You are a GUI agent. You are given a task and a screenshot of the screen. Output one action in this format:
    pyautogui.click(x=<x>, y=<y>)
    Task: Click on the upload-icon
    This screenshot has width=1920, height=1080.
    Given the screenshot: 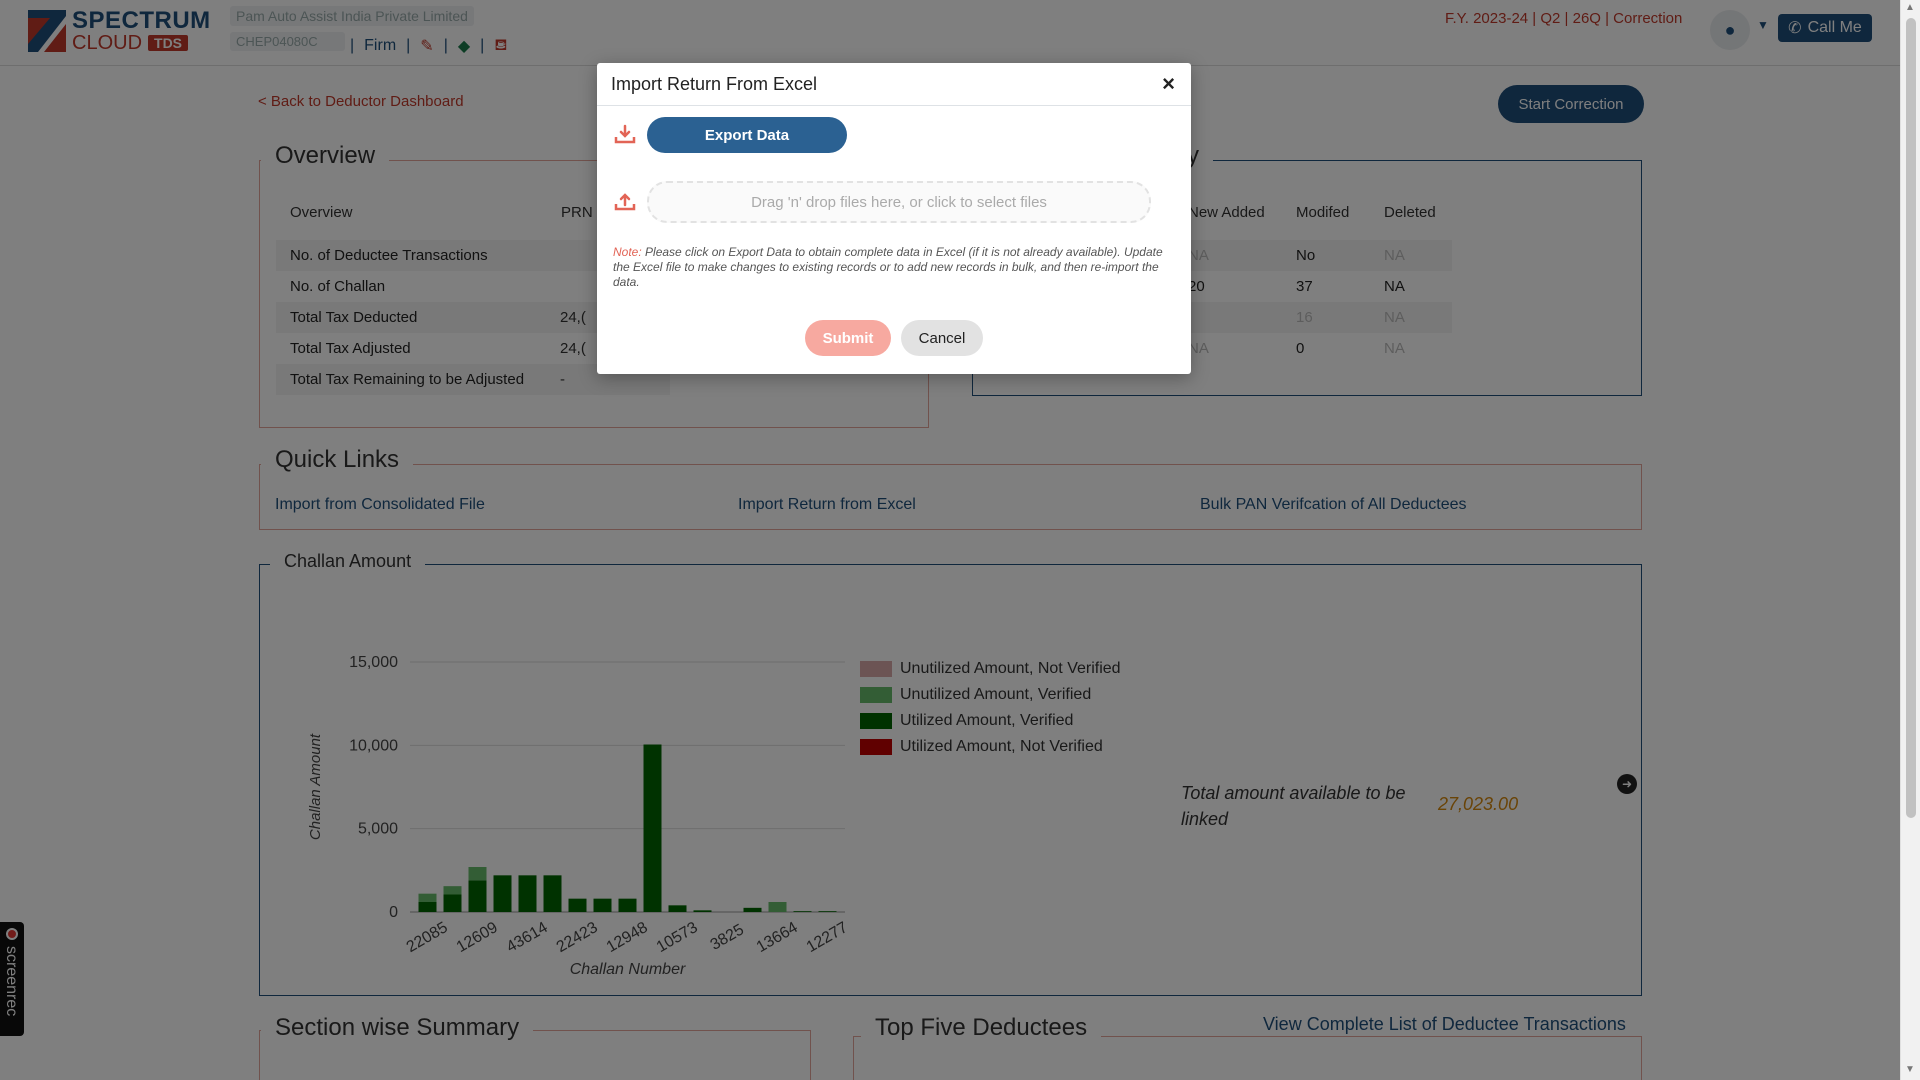 What is the action you would take?
    pyautogui.click(x=625, y=202)
    